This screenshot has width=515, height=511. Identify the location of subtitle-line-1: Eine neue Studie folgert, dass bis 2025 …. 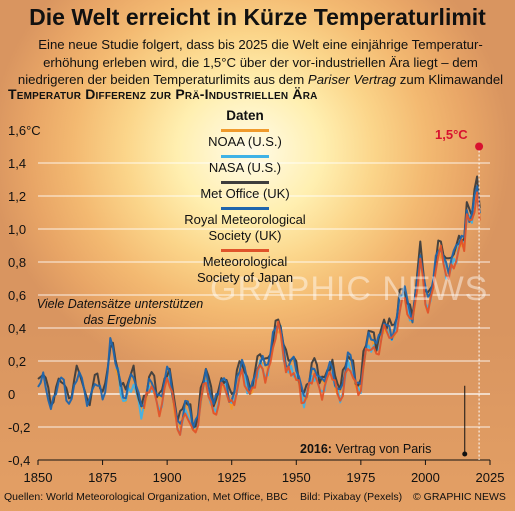
(260, 44).